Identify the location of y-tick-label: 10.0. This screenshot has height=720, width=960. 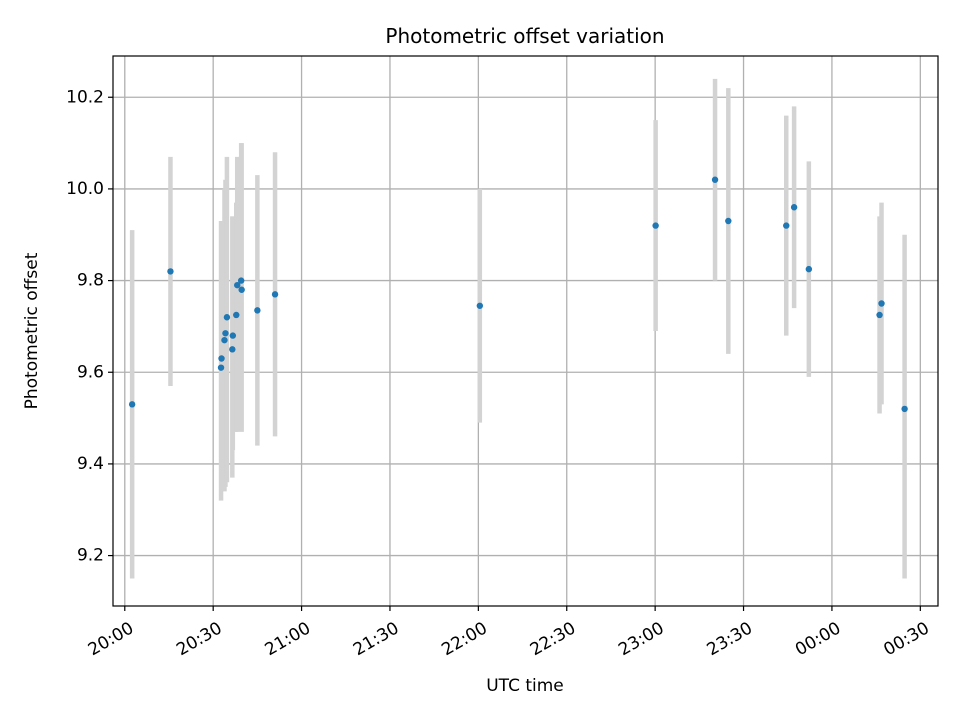
(85, 189).